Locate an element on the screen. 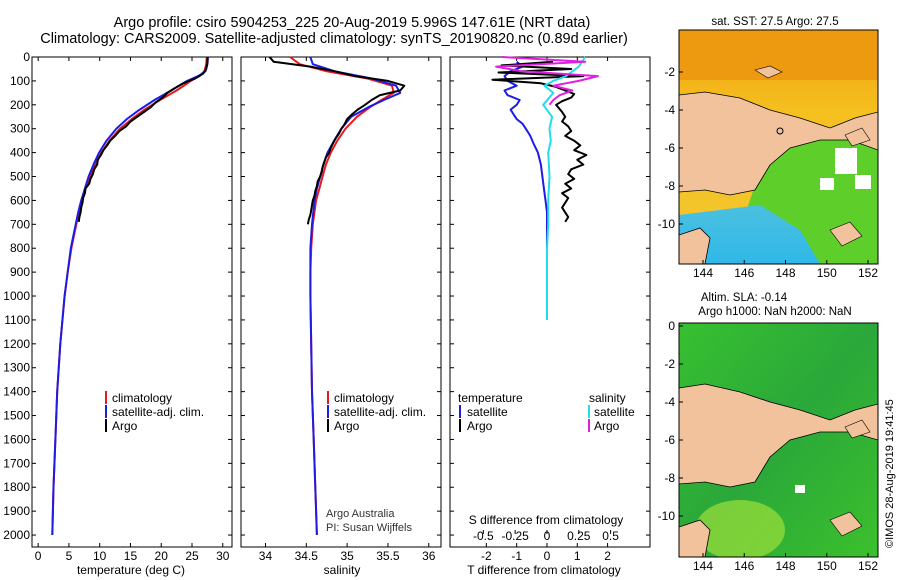 The image size is (900, 580). x-tick-label: 10 is located at coordinates (100, 556).